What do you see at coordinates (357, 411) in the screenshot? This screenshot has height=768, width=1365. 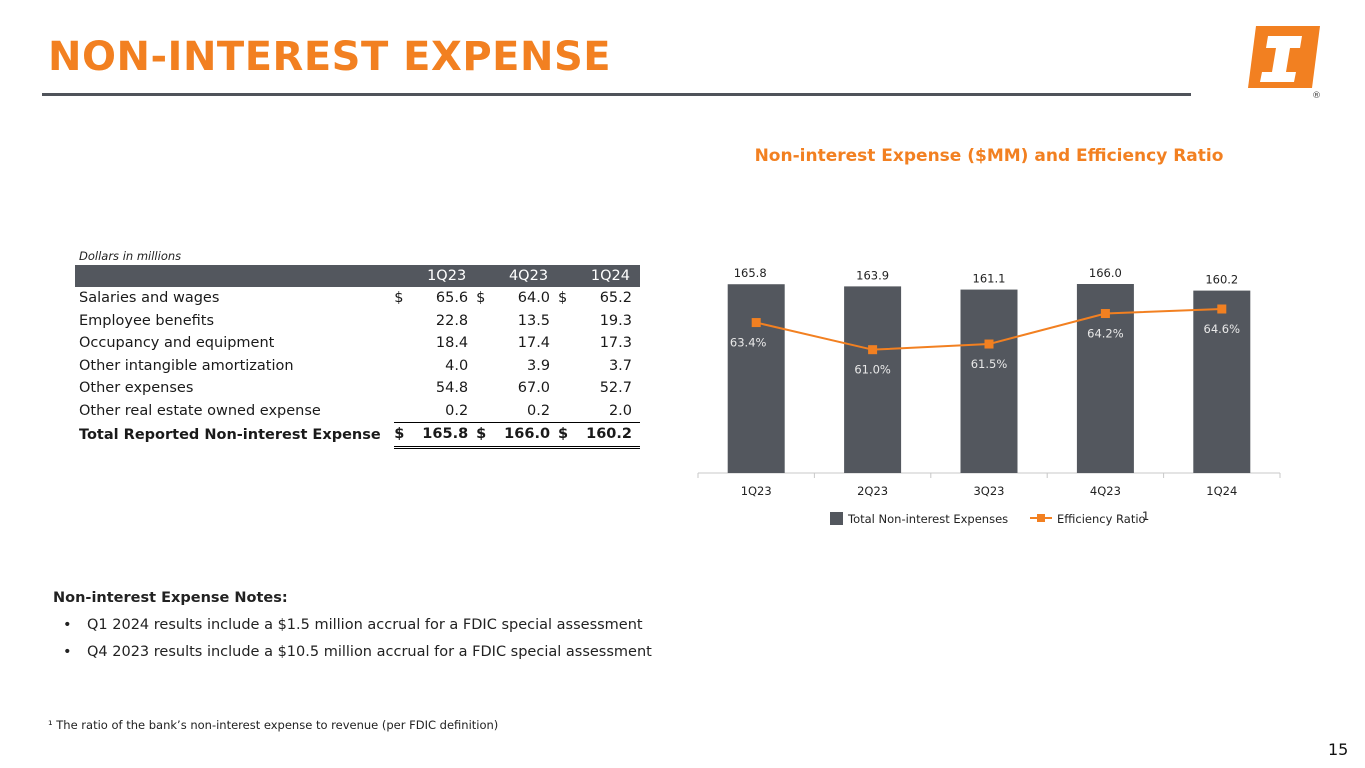 I see `table-row: Other real estate owned expense 0.2 0.2 2.0` at bounding box center [357, 411].